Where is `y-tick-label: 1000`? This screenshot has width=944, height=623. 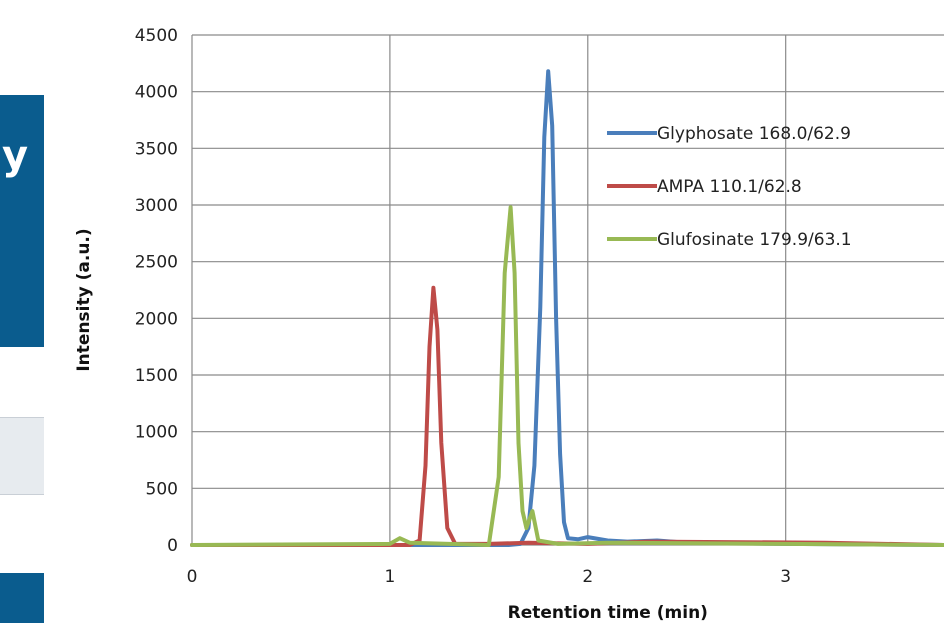 y-tick-label: 1000 is located at coordinates (156, 433).